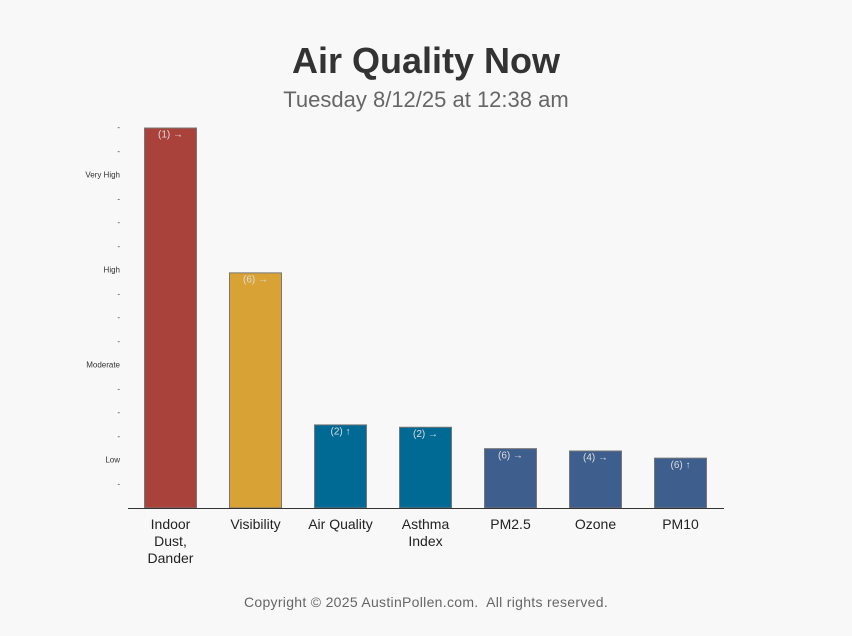 This screenshot has width=852, height=636. I want to click on bar-annotation: (1) →, so click(170, 135).